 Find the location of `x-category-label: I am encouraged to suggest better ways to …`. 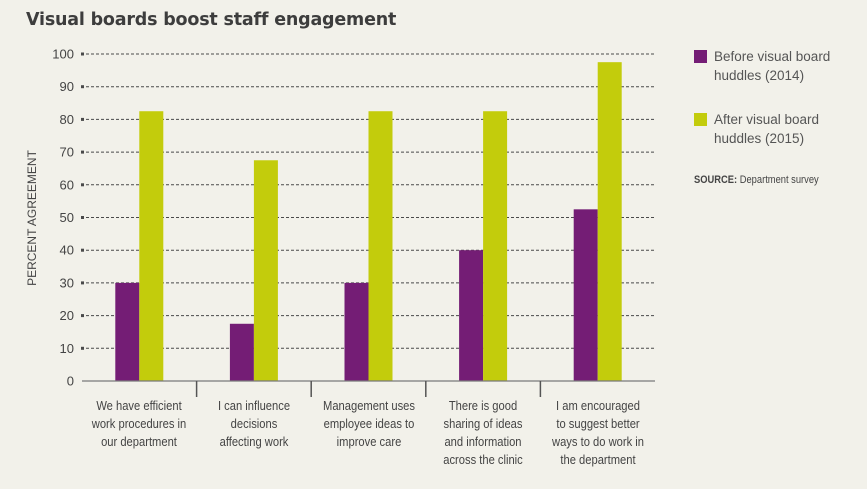

x-category-label: I am encouraged to suggest better ways to … is located at coordinates (598, 433).